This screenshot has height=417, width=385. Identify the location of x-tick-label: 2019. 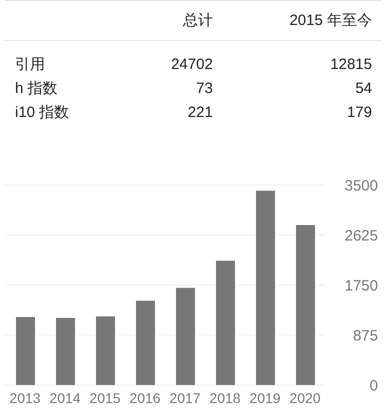
(265, 398).